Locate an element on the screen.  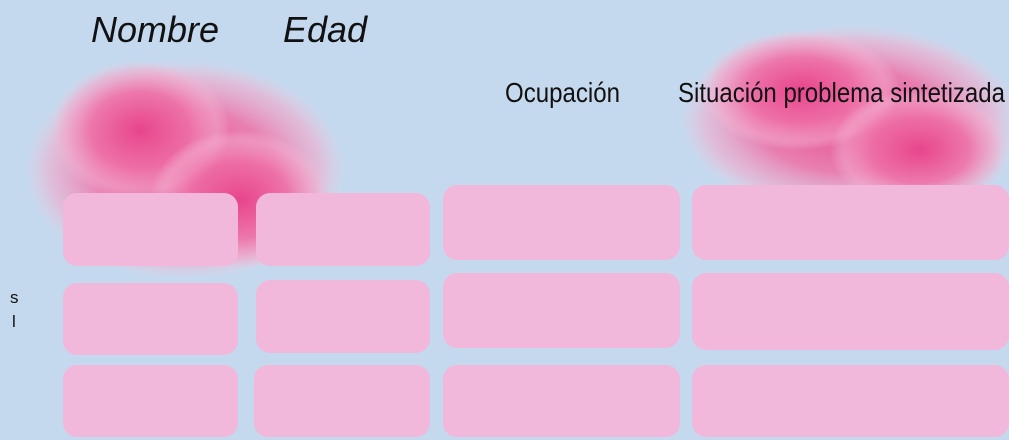
column-header: Ocupación is located at coordinates (562, 92).